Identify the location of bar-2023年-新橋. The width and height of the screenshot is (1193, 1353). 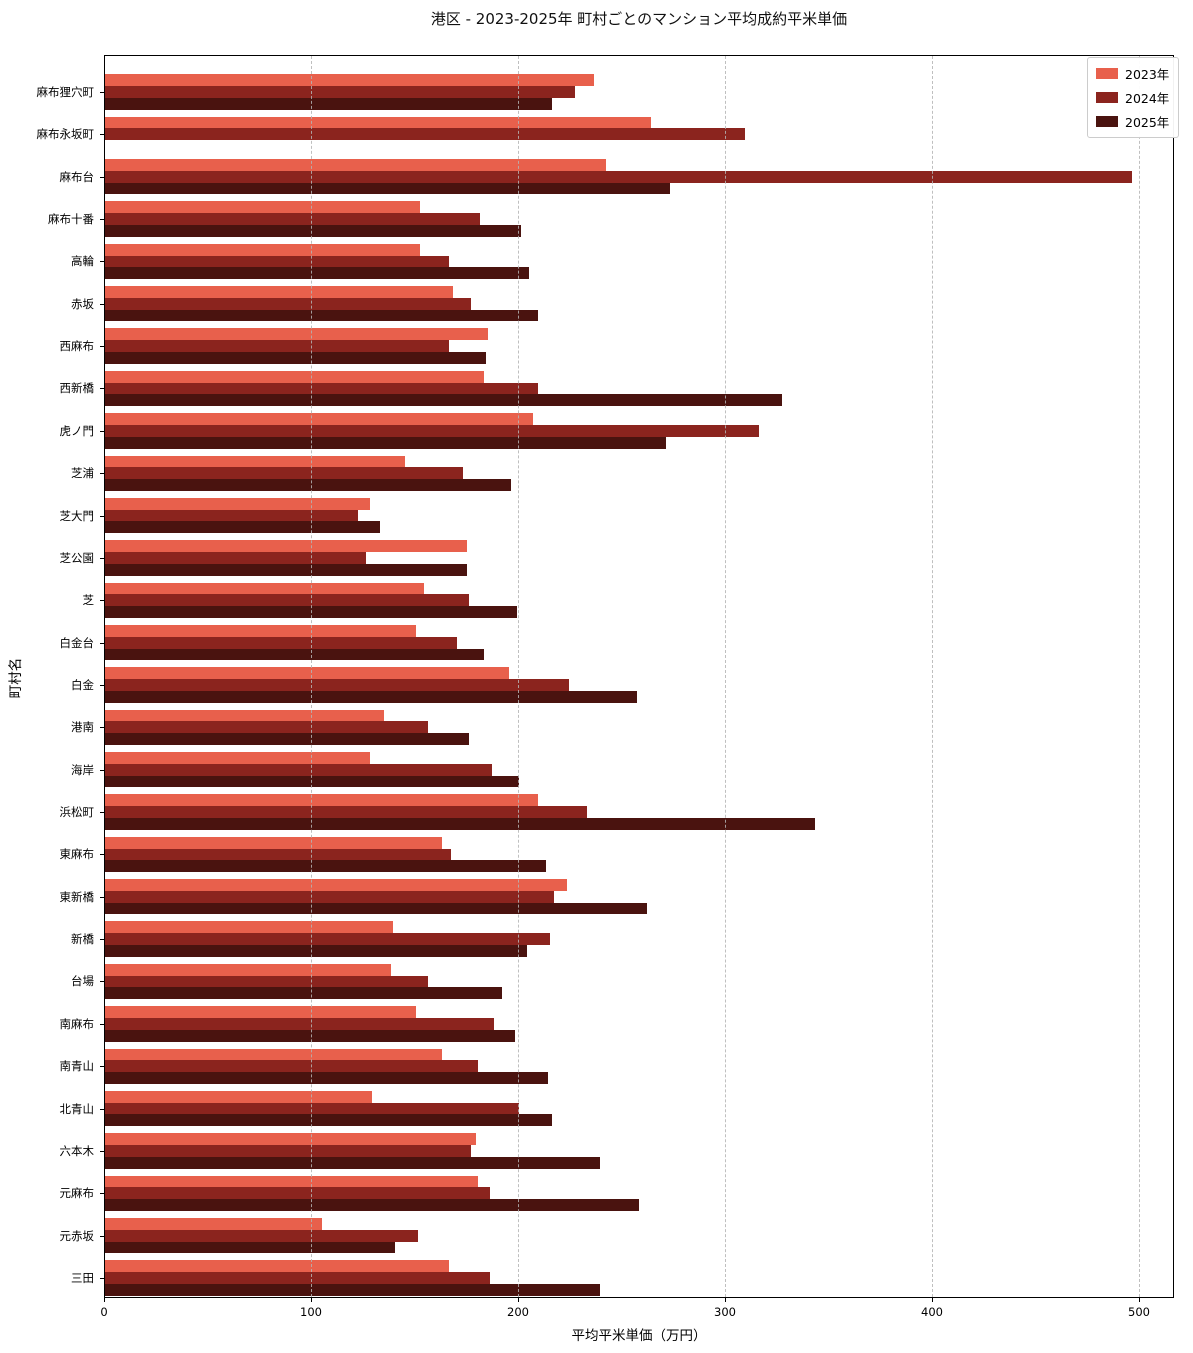
(249, 927).